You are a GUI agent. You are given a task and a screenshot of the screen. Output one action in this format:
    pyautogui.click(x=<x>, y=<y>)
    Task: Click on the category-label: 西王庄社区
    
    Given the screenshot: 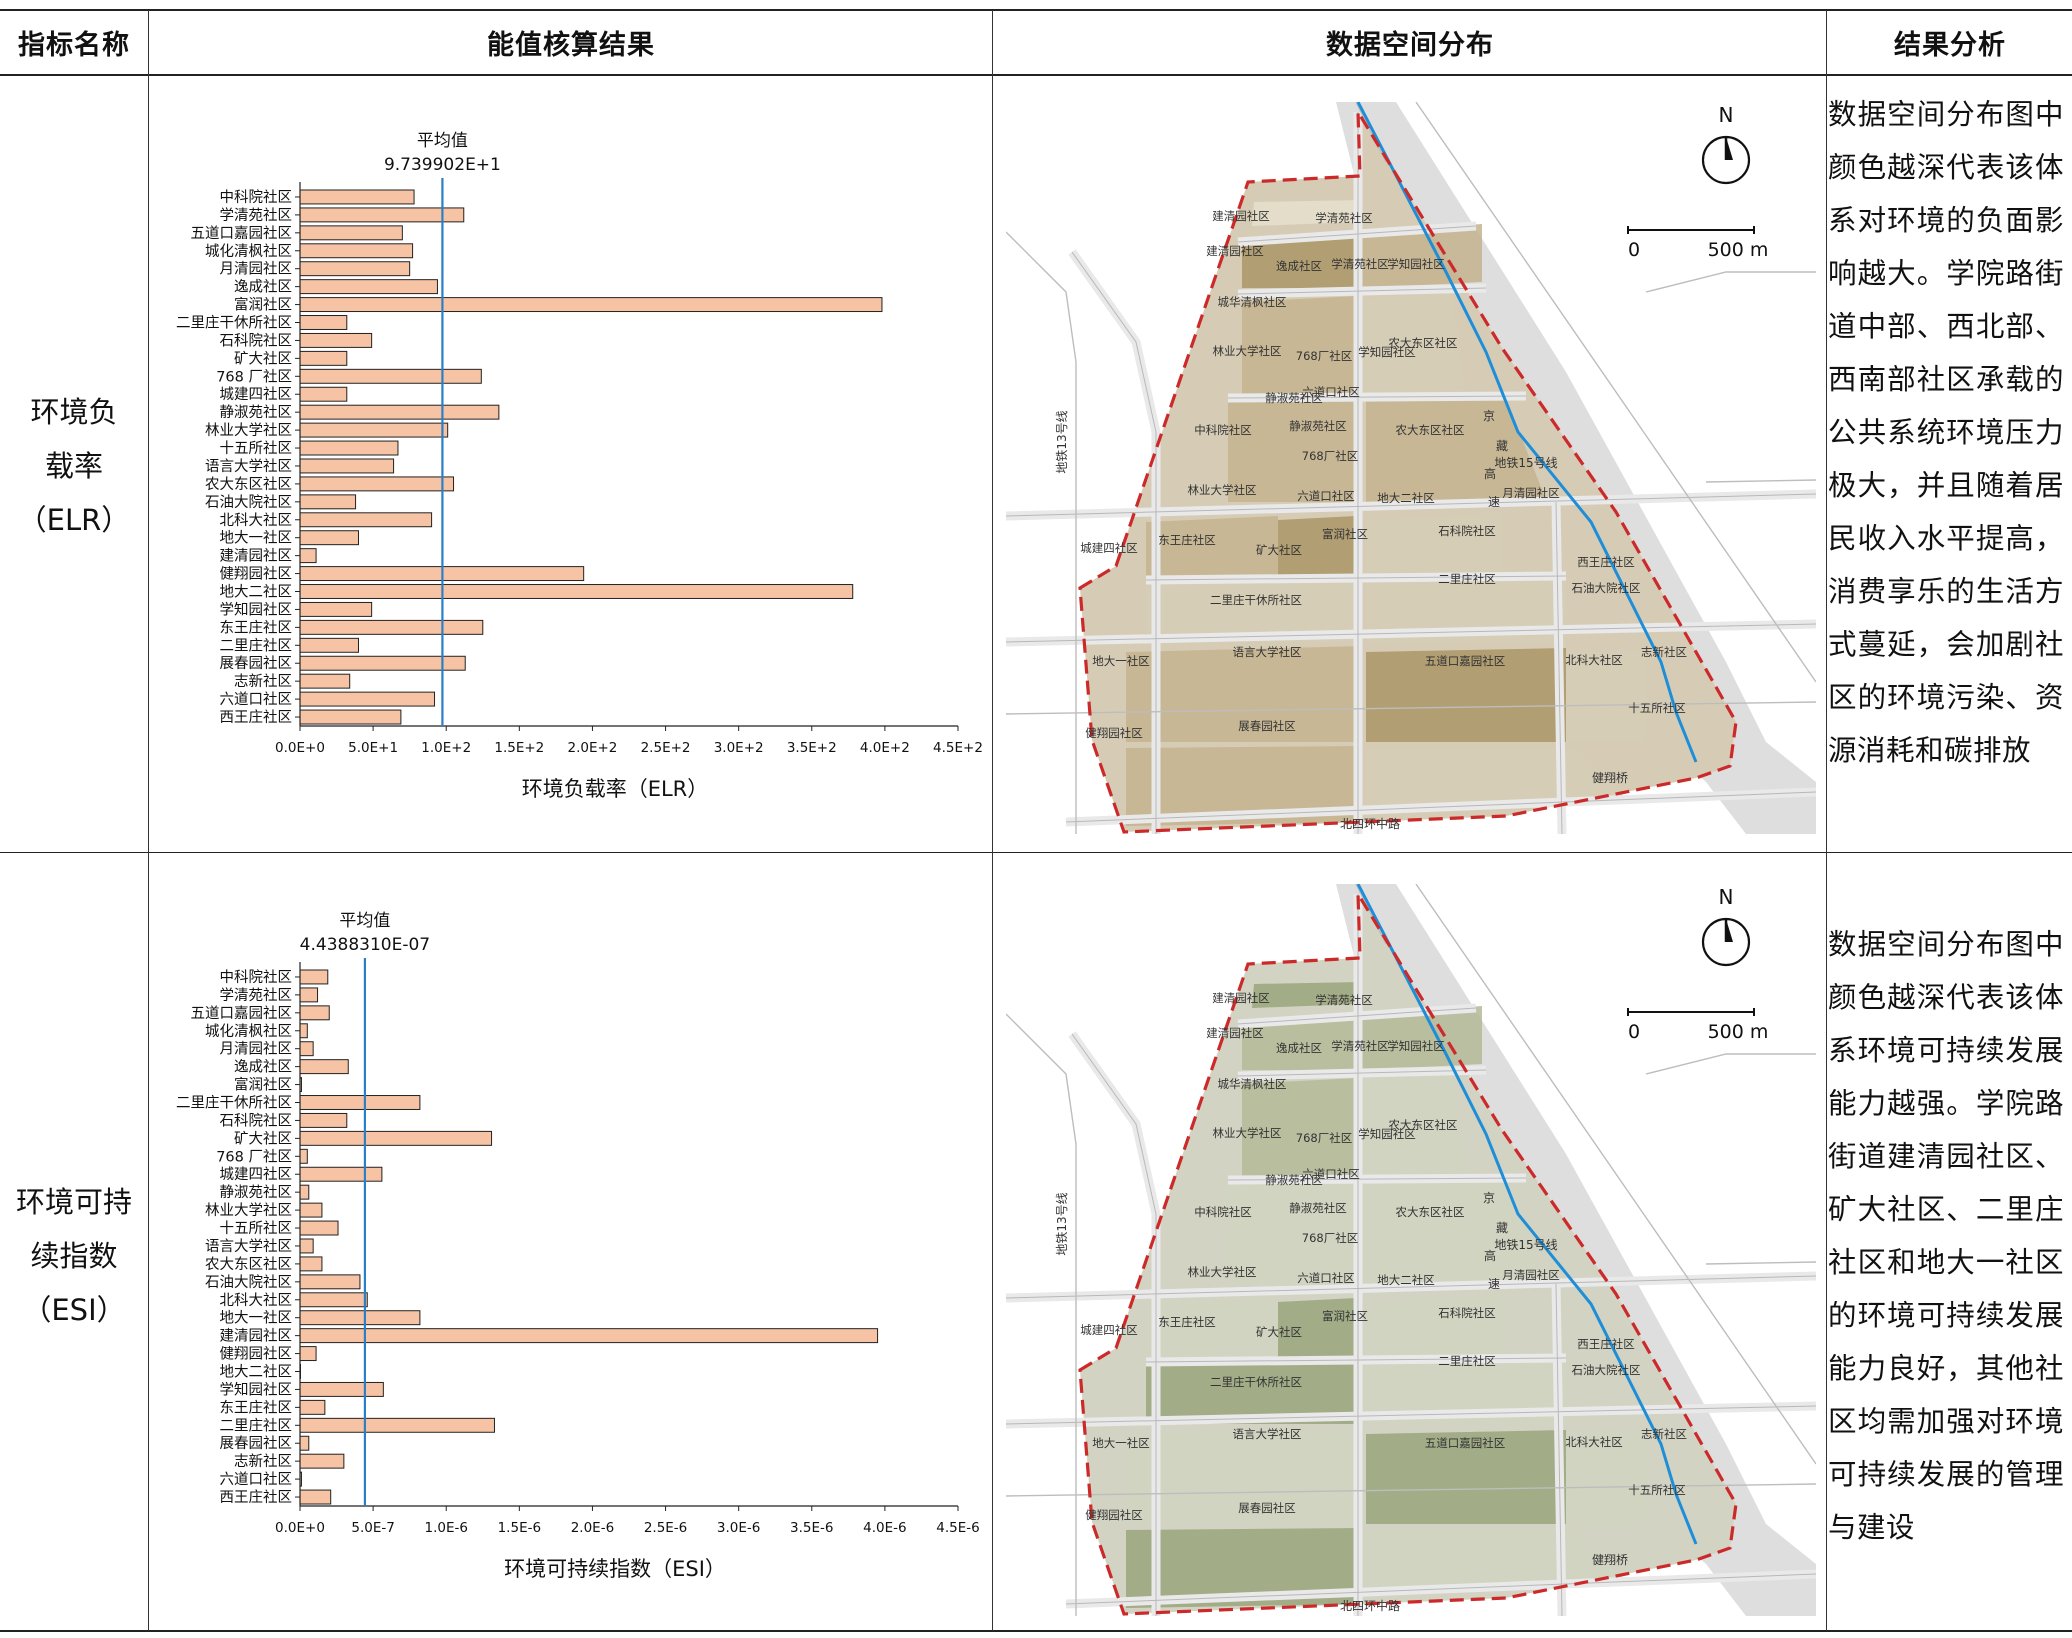 What is the action you would take?
    pyautogui.click(x=256, y=1497)
    